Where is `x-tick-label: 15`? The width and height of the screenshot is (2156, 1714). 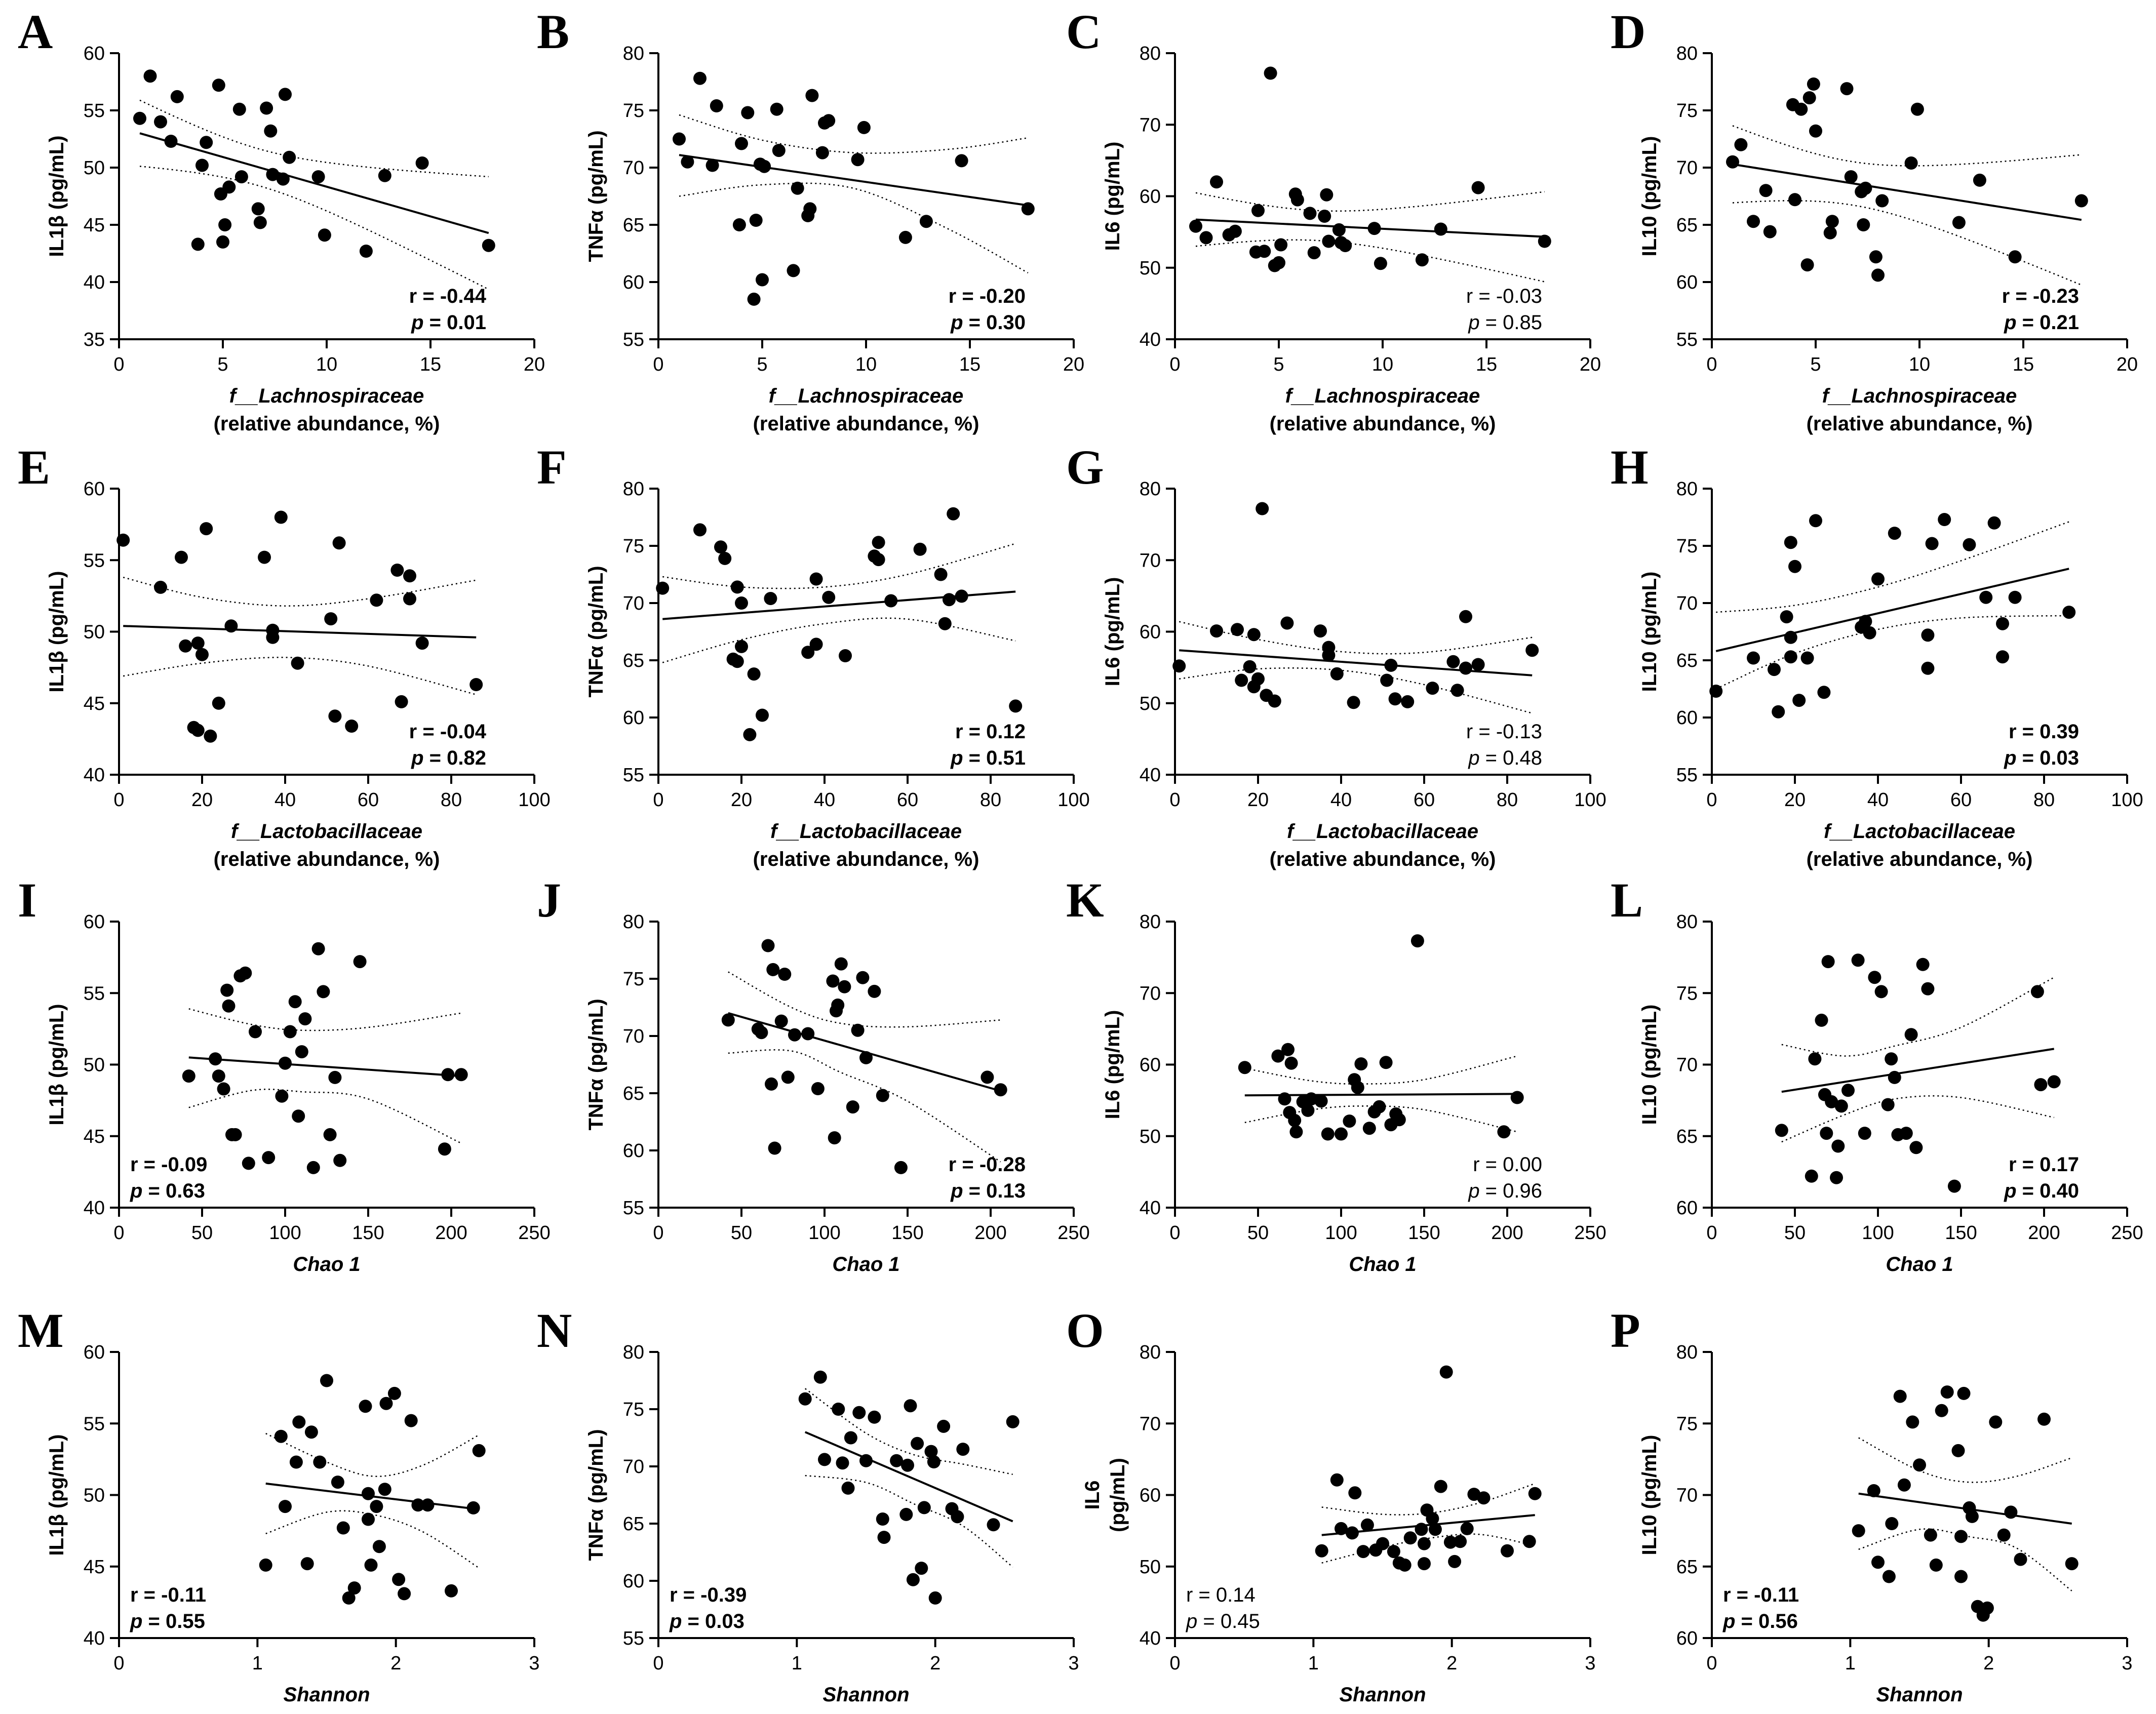
x-tick-label: 15 is located at coordinates (2023, 364).